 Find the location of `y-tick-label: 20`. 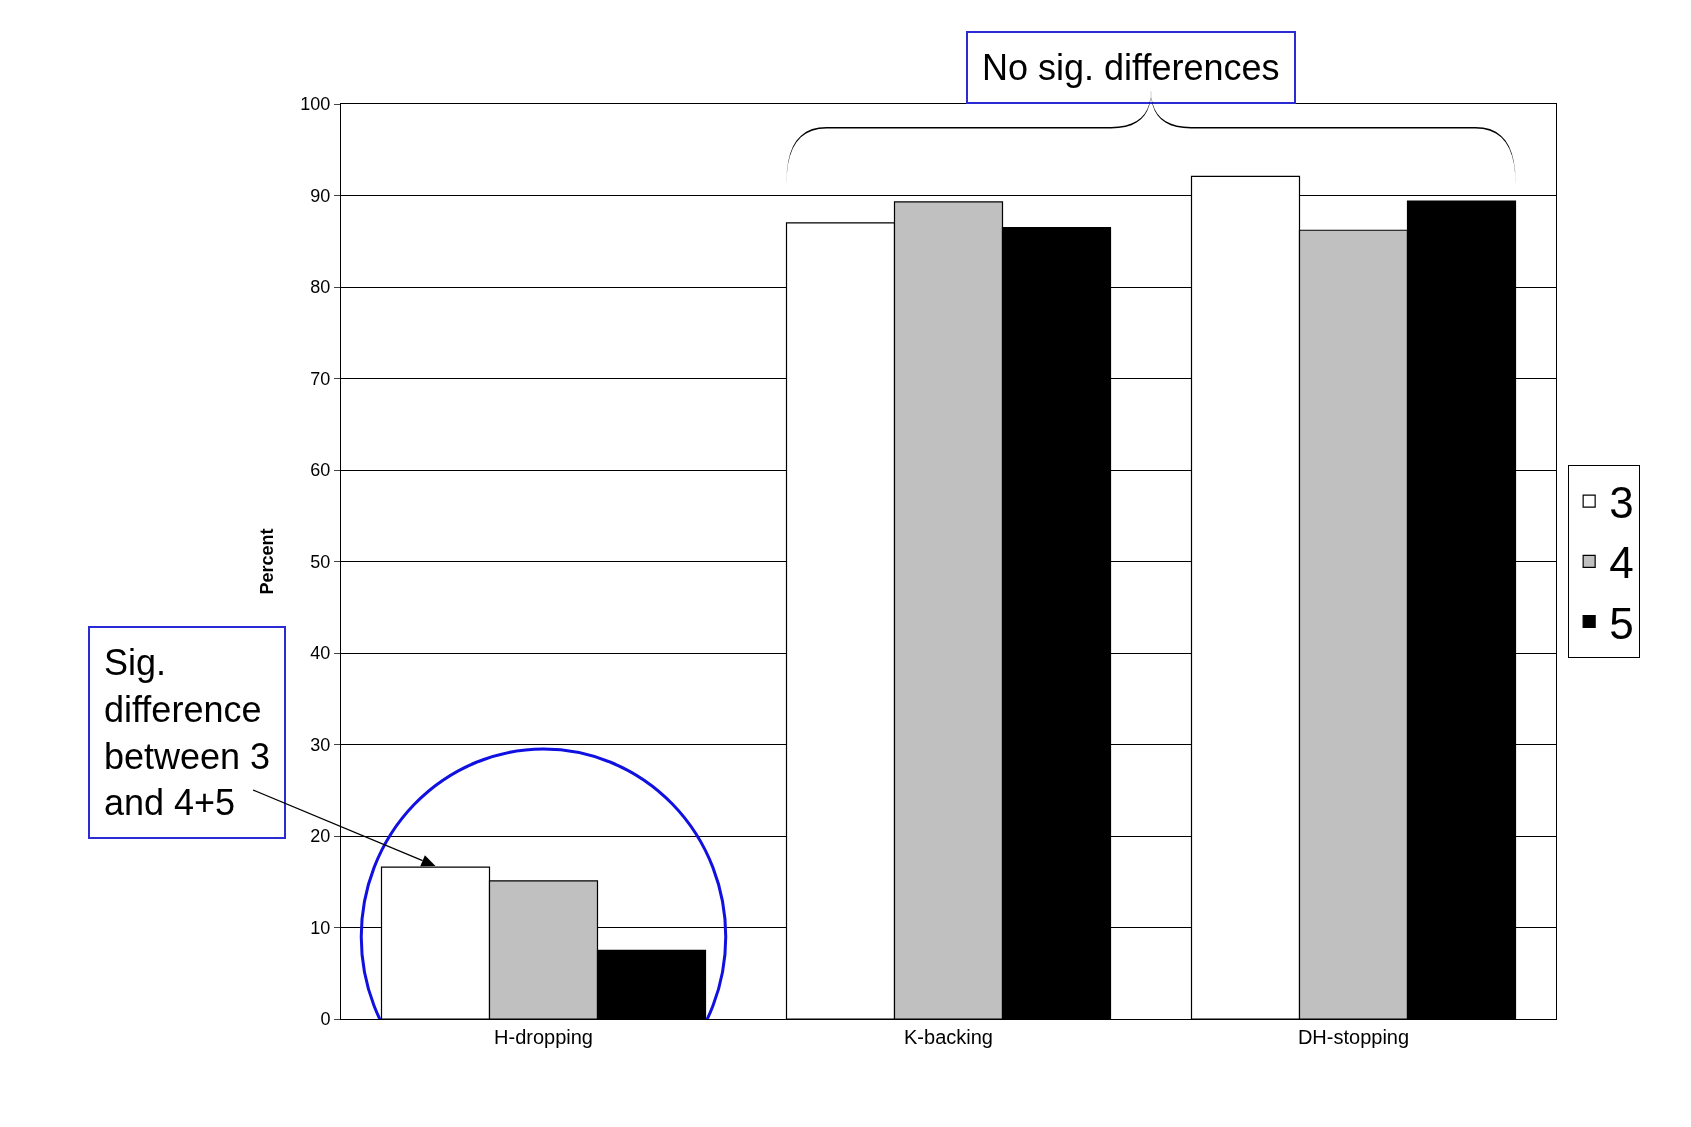

y-tick-label: 20 is located at coordinates (320, 836).